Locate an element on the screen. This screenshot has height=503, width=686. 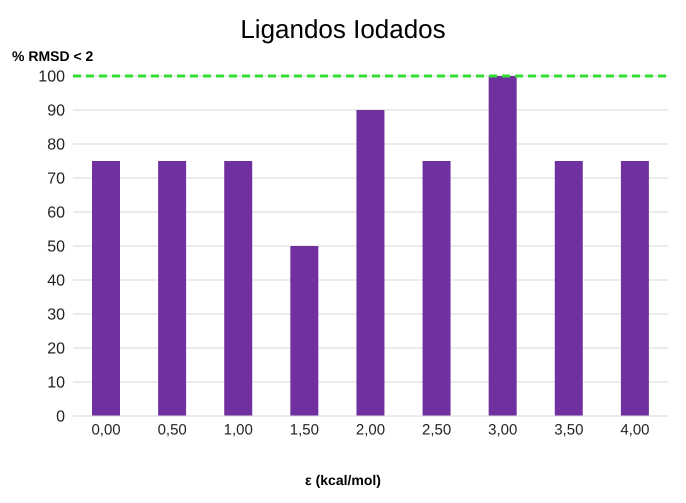
x-tick-label: 2,50 is located at coordinates (437, 430).